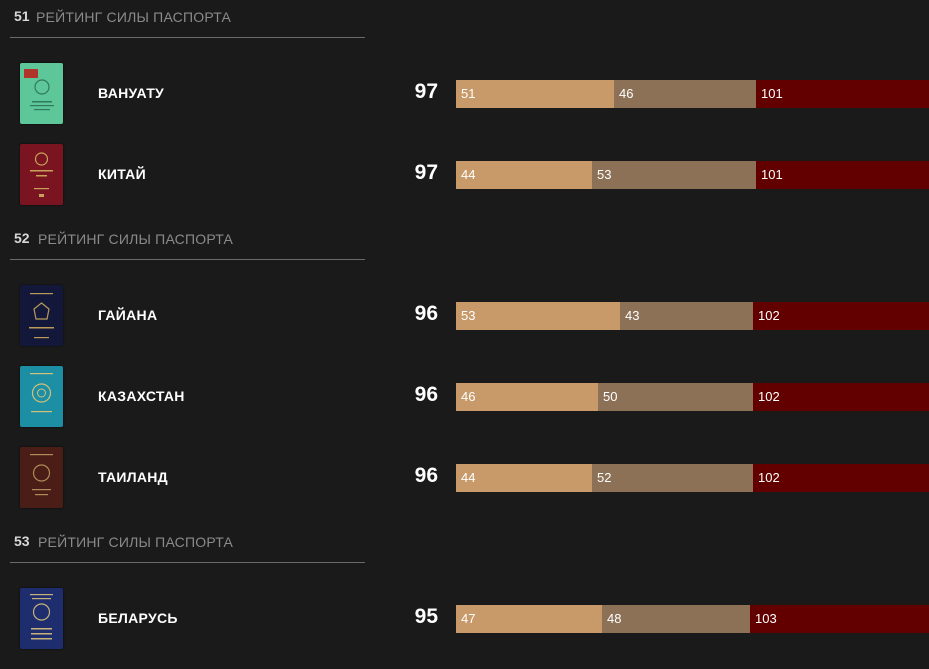 The height and width of the screenshot is (669, 929). I want to click on country-name: БЕЛАРУСЬ, so click(138, 618).